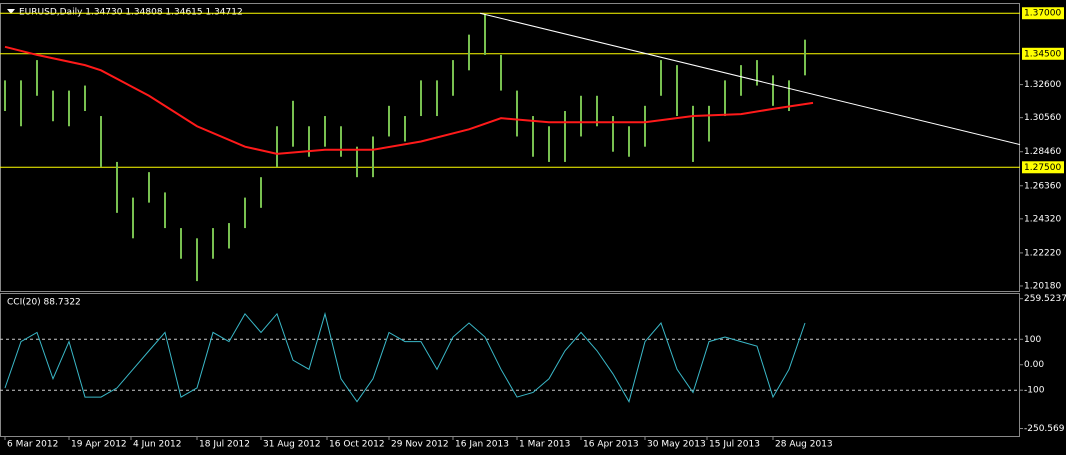 This screenshot has width=1066, height=455. I want to click on x-tick-label: 15 Jul 2013, so click(734, 445).